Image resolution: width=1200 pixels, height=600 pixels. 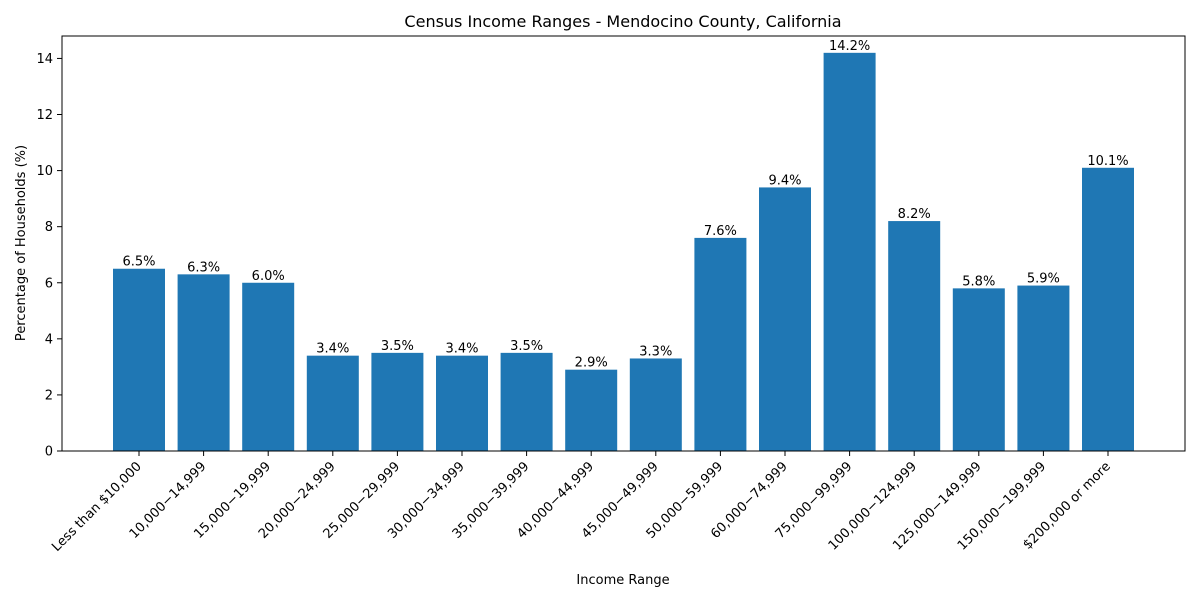 What do you see at coordinates (622, 580) in the screenshot?
I see `x-axis-label: Income Range` at bounding box center [622, 580].